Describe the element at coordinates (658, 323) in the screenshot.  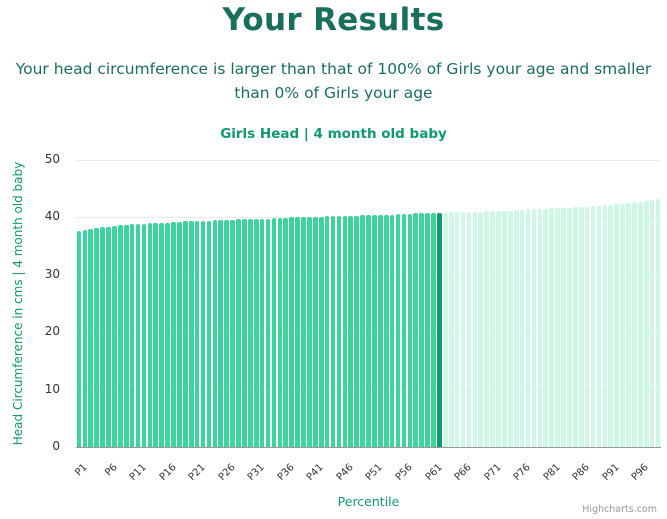
I see `bar-p99` at that location.